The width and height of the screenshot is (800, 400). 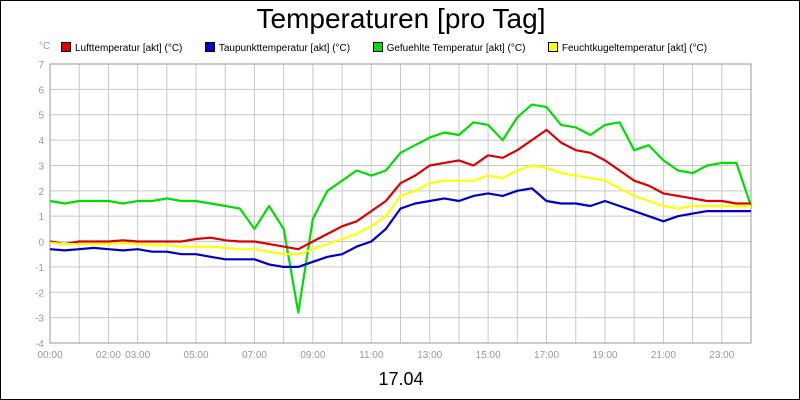 I want to click on legend-label: Gefuehlte Temperatur [akt] (°C), so click(x=456, y=48).